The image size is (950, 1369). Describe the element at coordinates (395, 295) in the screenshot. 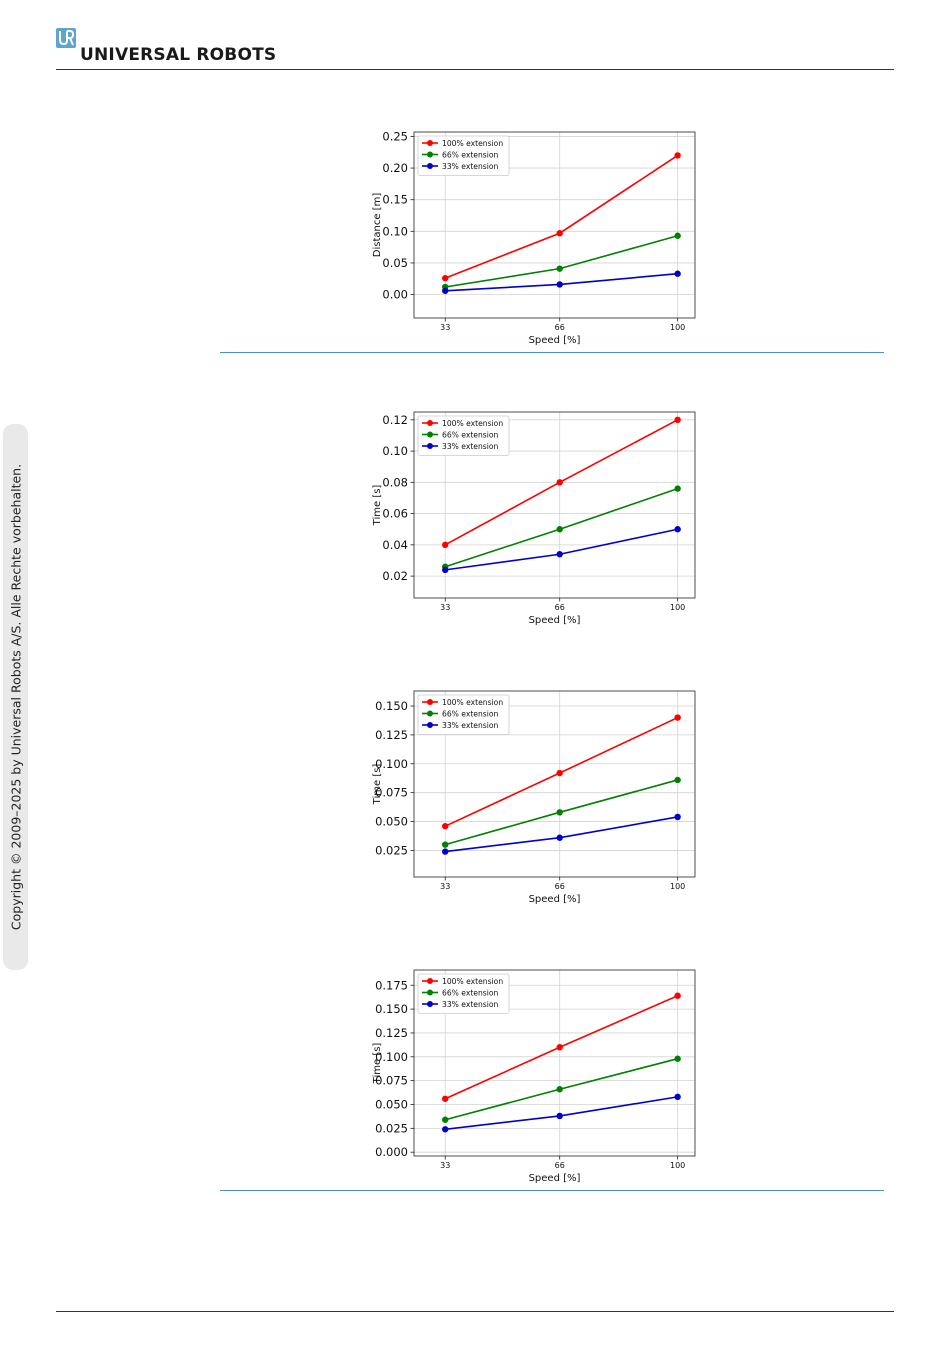

I see `y-tick-label: 0.00` at that location.